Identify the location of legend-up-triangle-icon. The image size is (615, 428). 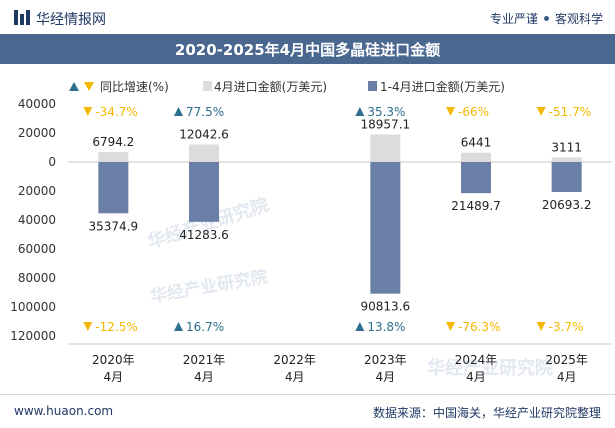
(74, 86).